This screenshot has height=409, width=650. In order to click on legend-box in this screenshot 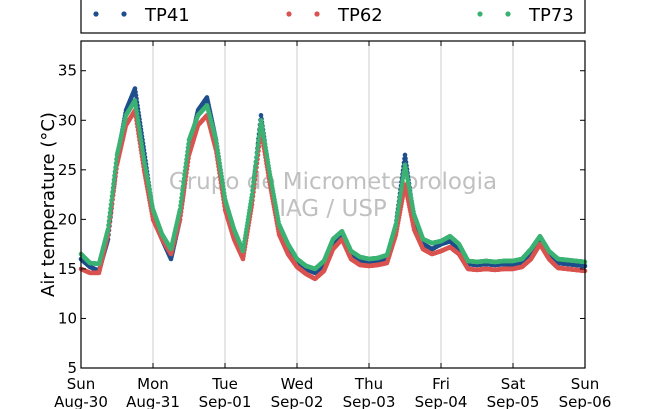, I will do `click(333, 17)`.